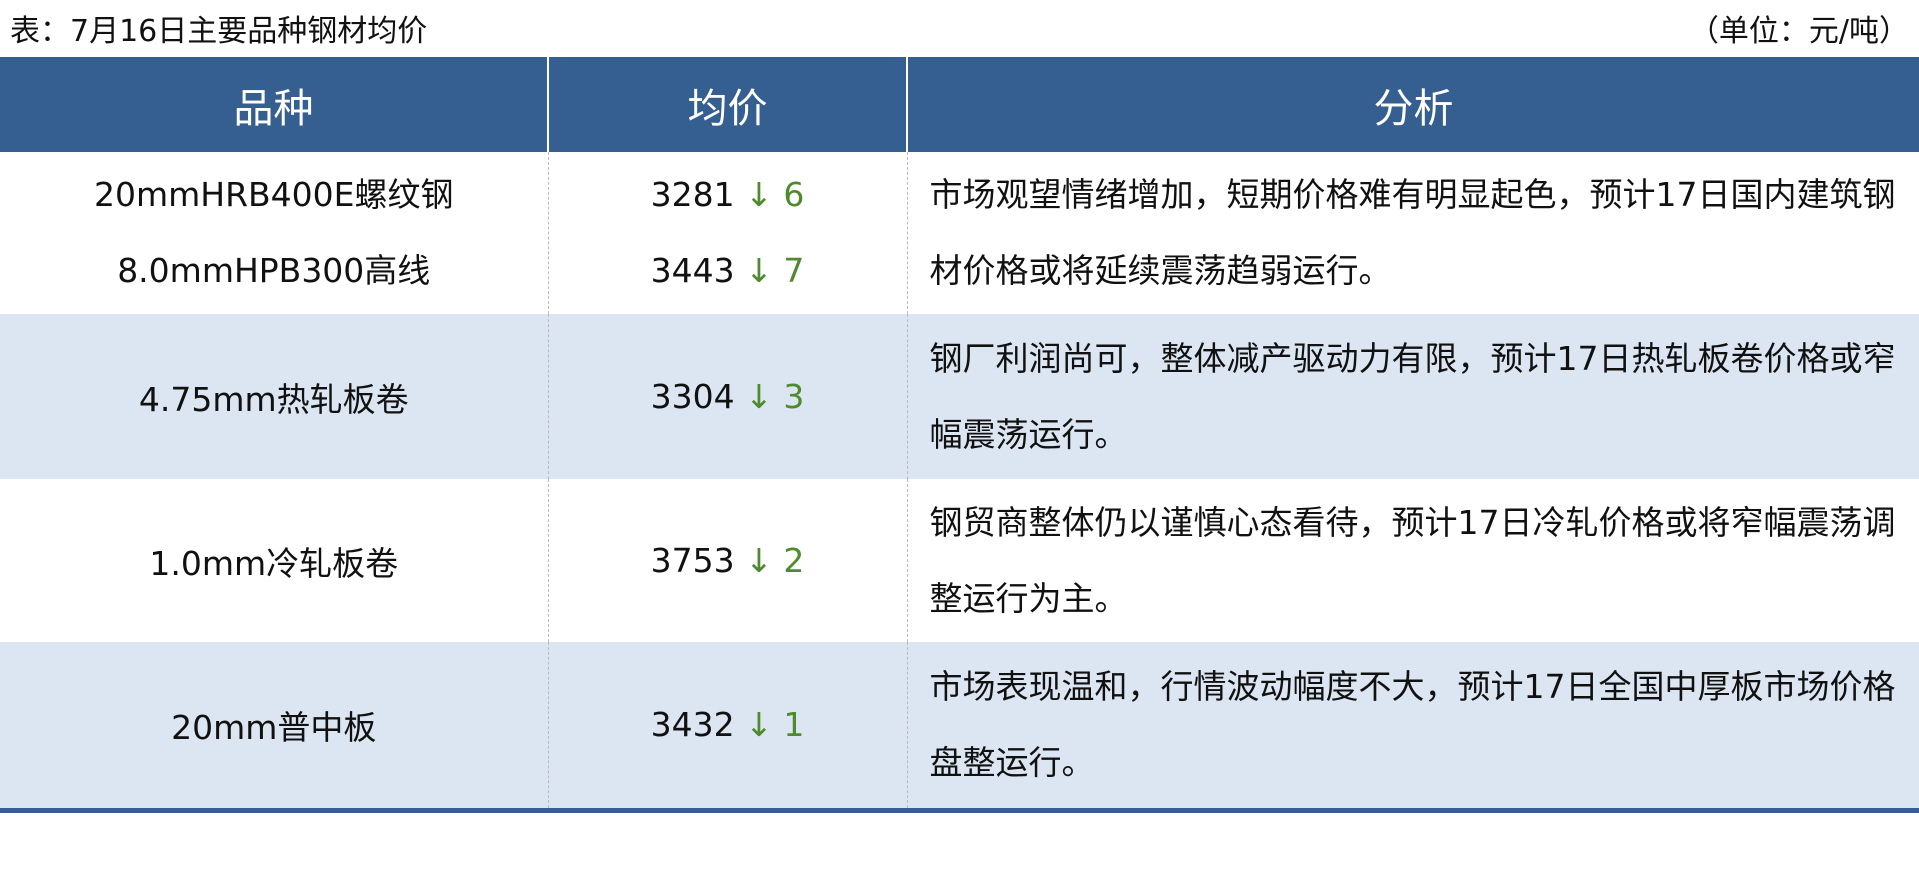 The width and height of the screenshot is (1919, 873). Describe the element at coordinates (727, 104) in the screenshot. I see `header-price: 均价` at that location.